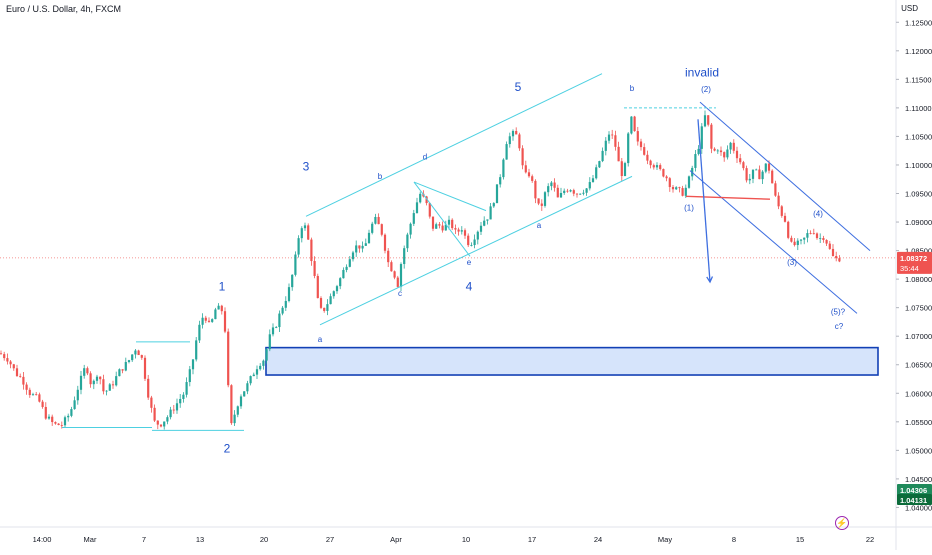  Describe the element at coordinates (800, 539) in the screenshot. I see `x-tick-label: 15` at that location.